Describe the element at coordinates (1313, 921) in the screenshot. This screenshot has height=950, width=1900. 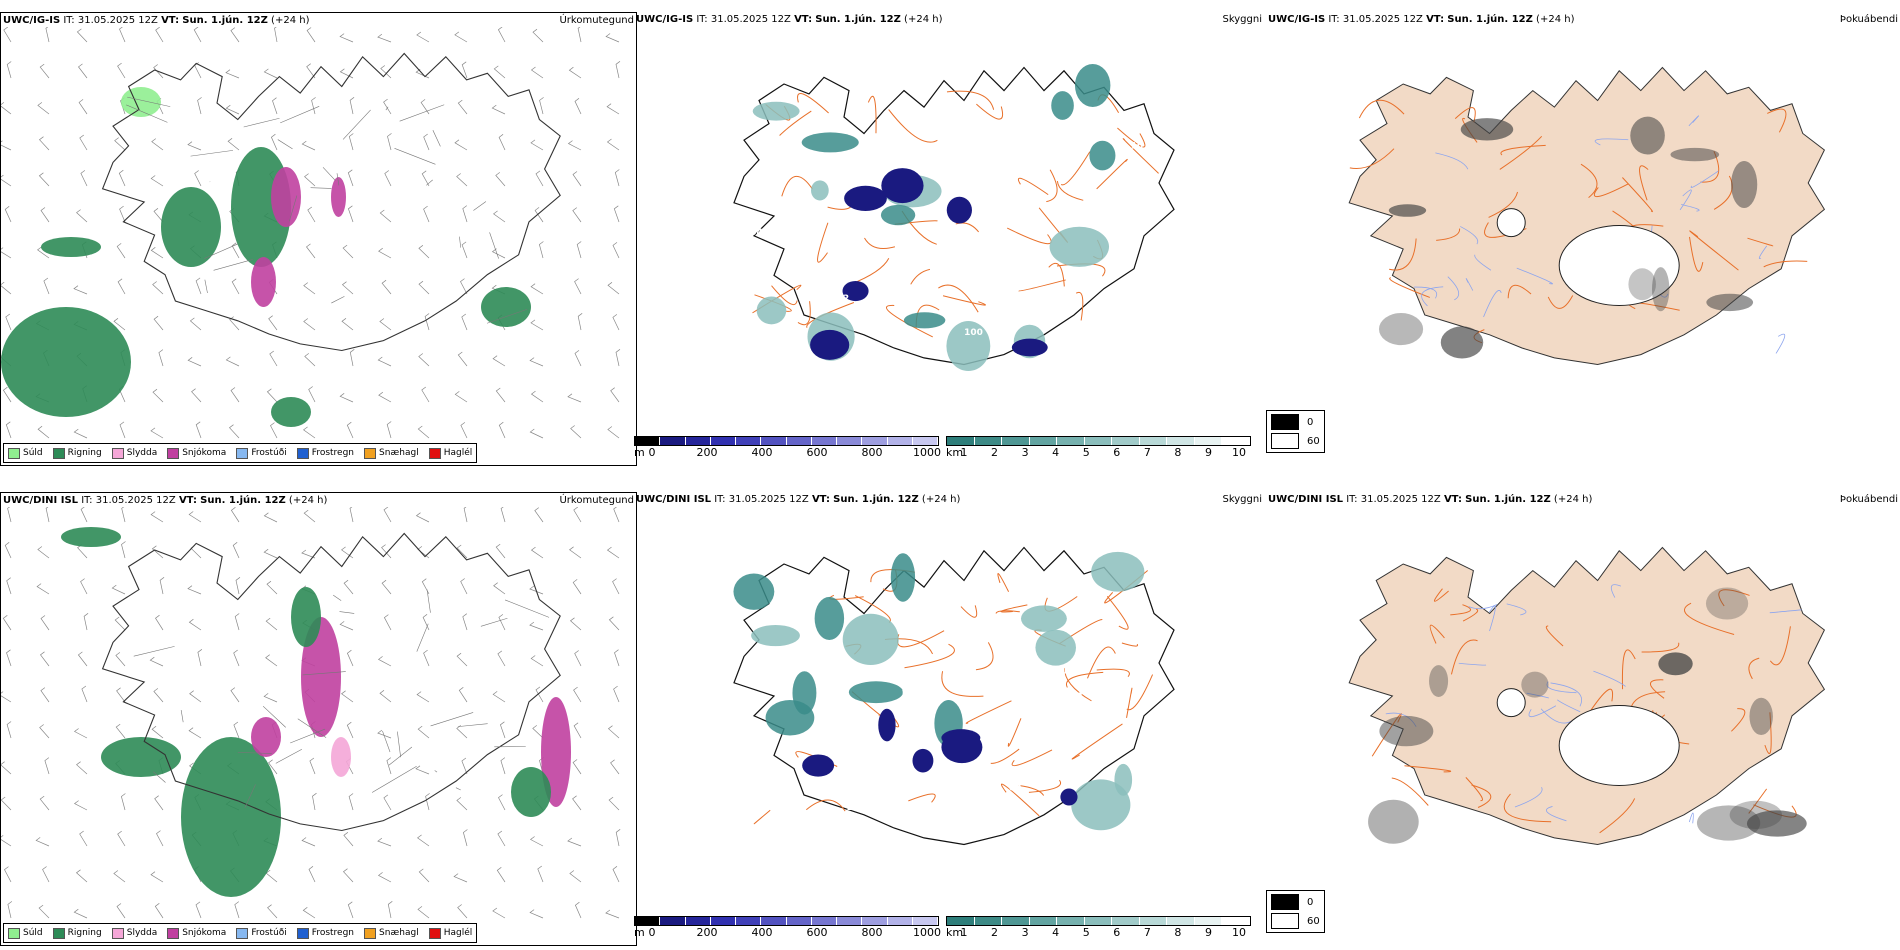
I see `cloud-legend-label: 60` at that location.